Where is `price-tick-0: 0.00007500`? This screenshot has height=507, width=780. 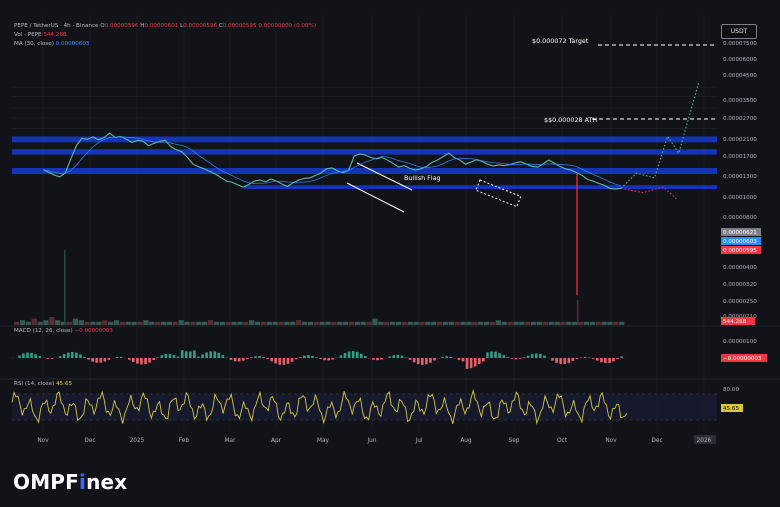 price-tick-0: 0.00007500 is located at coordinates (740, 44).